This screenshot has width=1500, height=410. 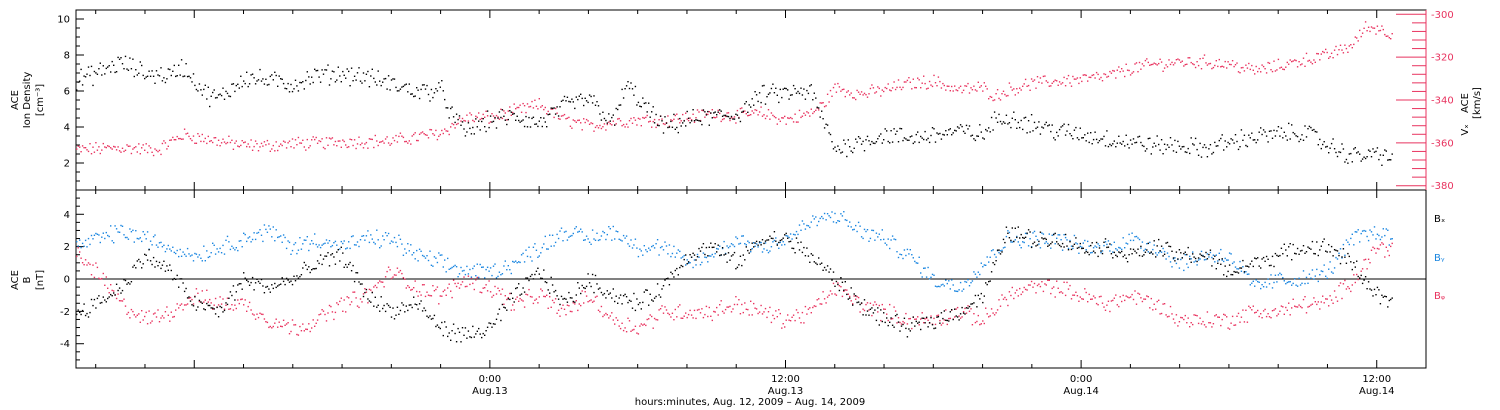 I want to click on legend-by: Bᵧ, so click(x=1439, y=258).